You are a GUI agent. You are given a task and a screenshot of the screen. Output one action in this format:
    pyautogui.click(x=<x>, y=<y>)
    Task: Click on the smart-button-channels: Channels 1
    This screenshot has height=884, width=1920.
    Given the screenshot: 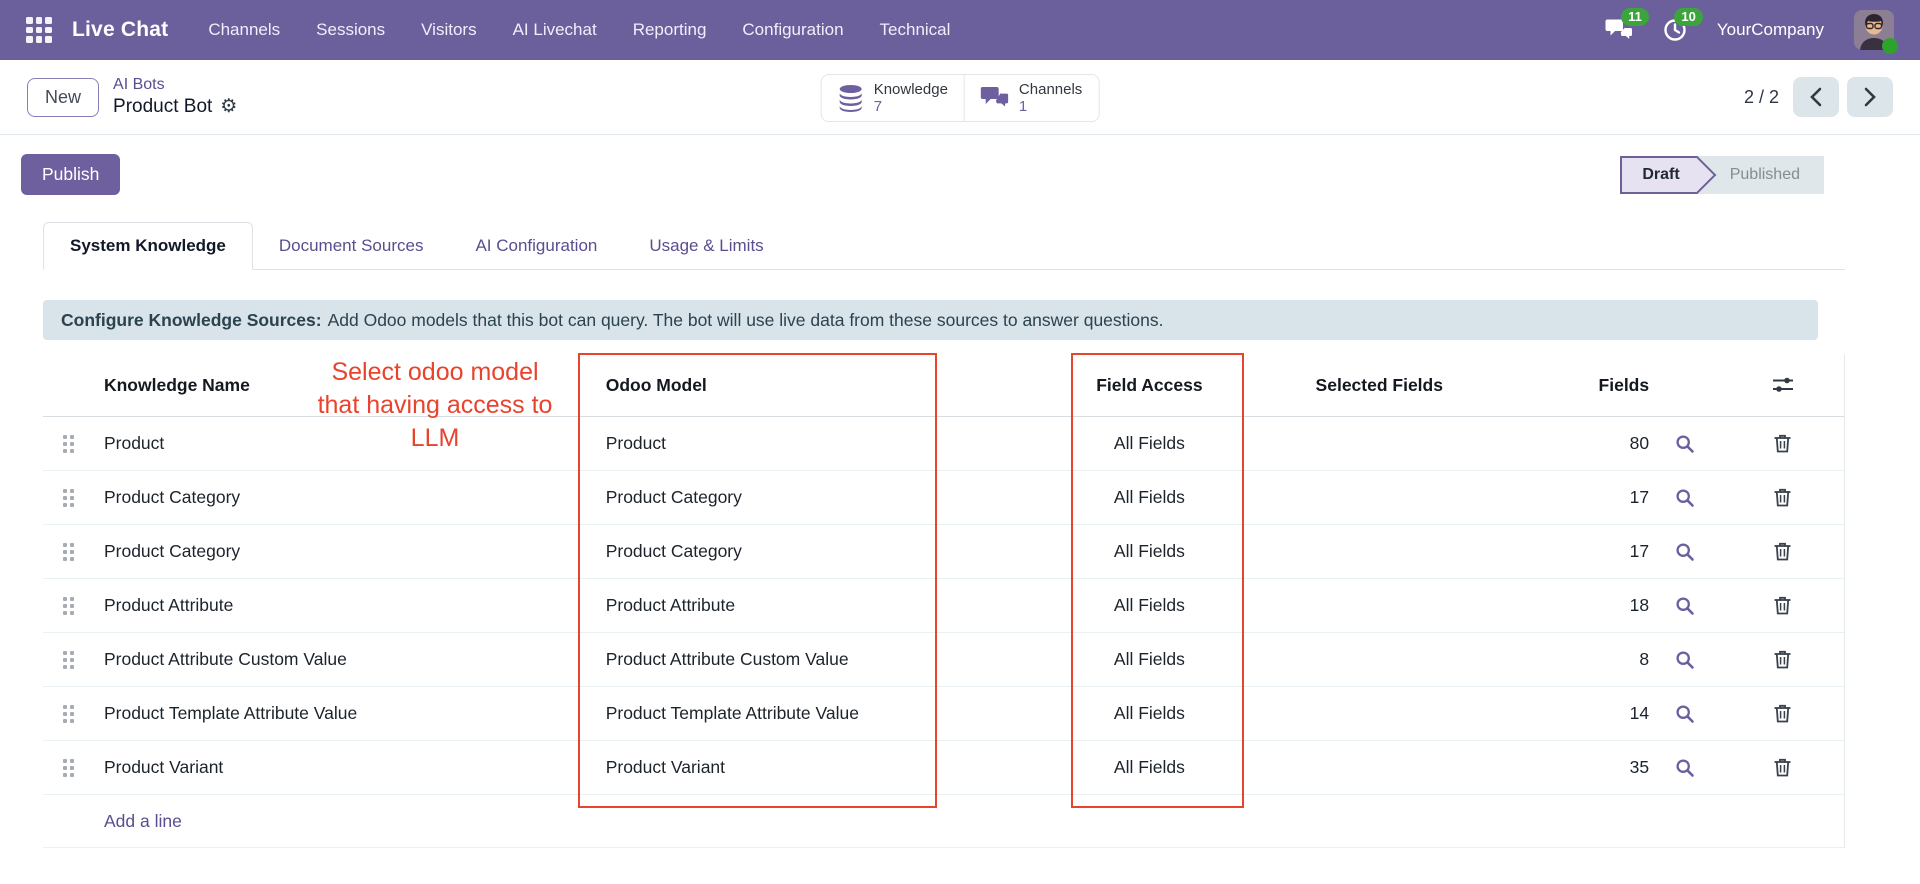 What is the action you would take?
    pyautogui.click(x=1030, y=98)
    